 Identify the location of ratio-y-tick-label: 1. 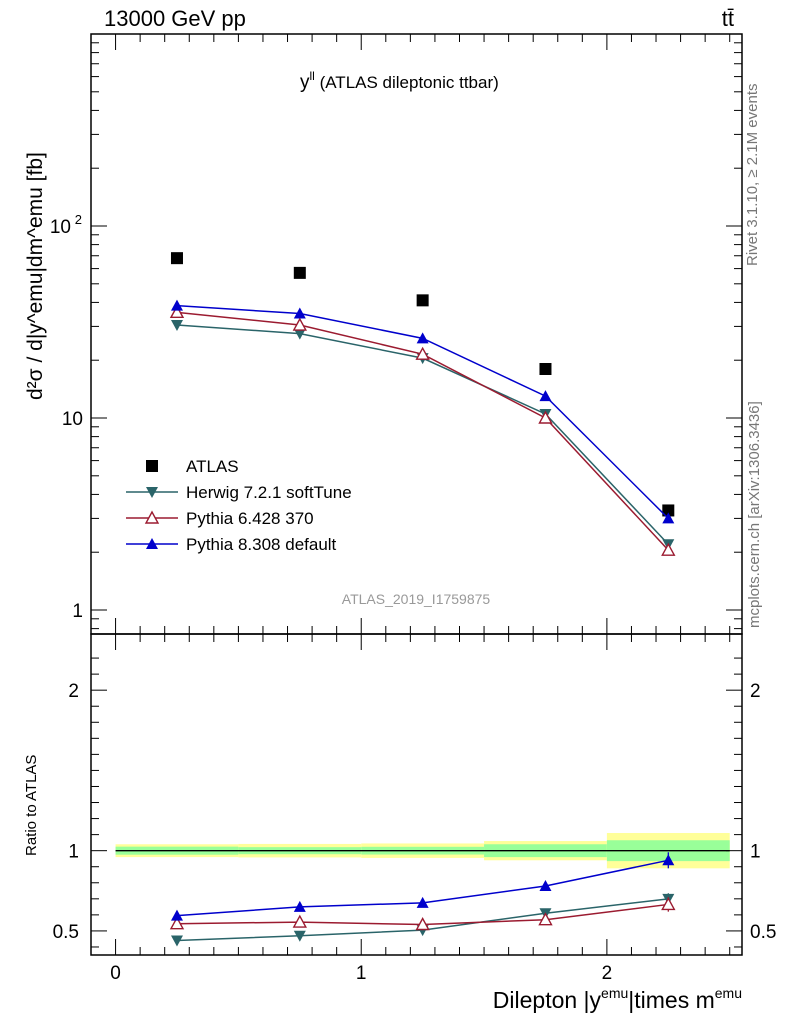
(73, 852).